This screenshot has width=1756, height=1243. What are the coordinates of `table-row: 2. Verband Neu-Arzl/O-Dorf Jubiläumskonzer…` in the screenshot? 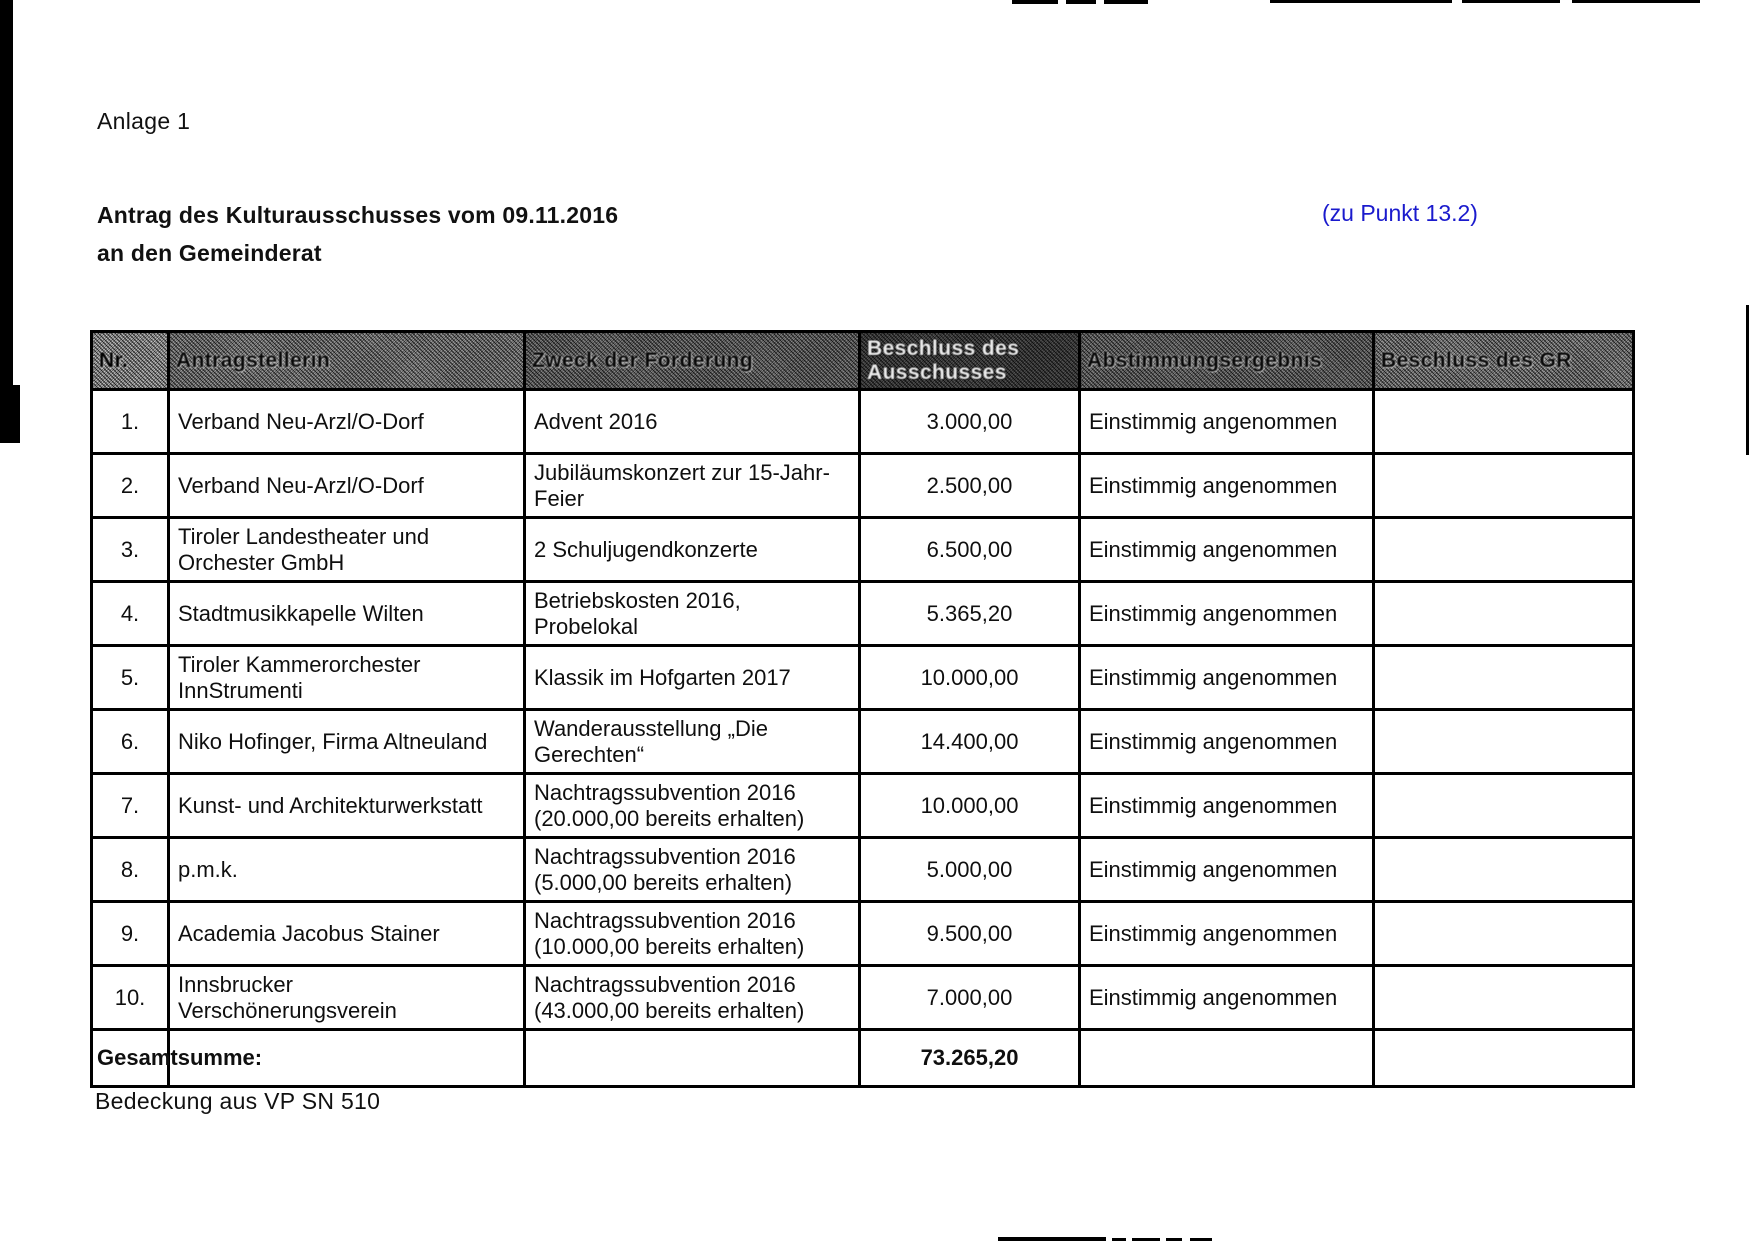 It's located at (862, 485).